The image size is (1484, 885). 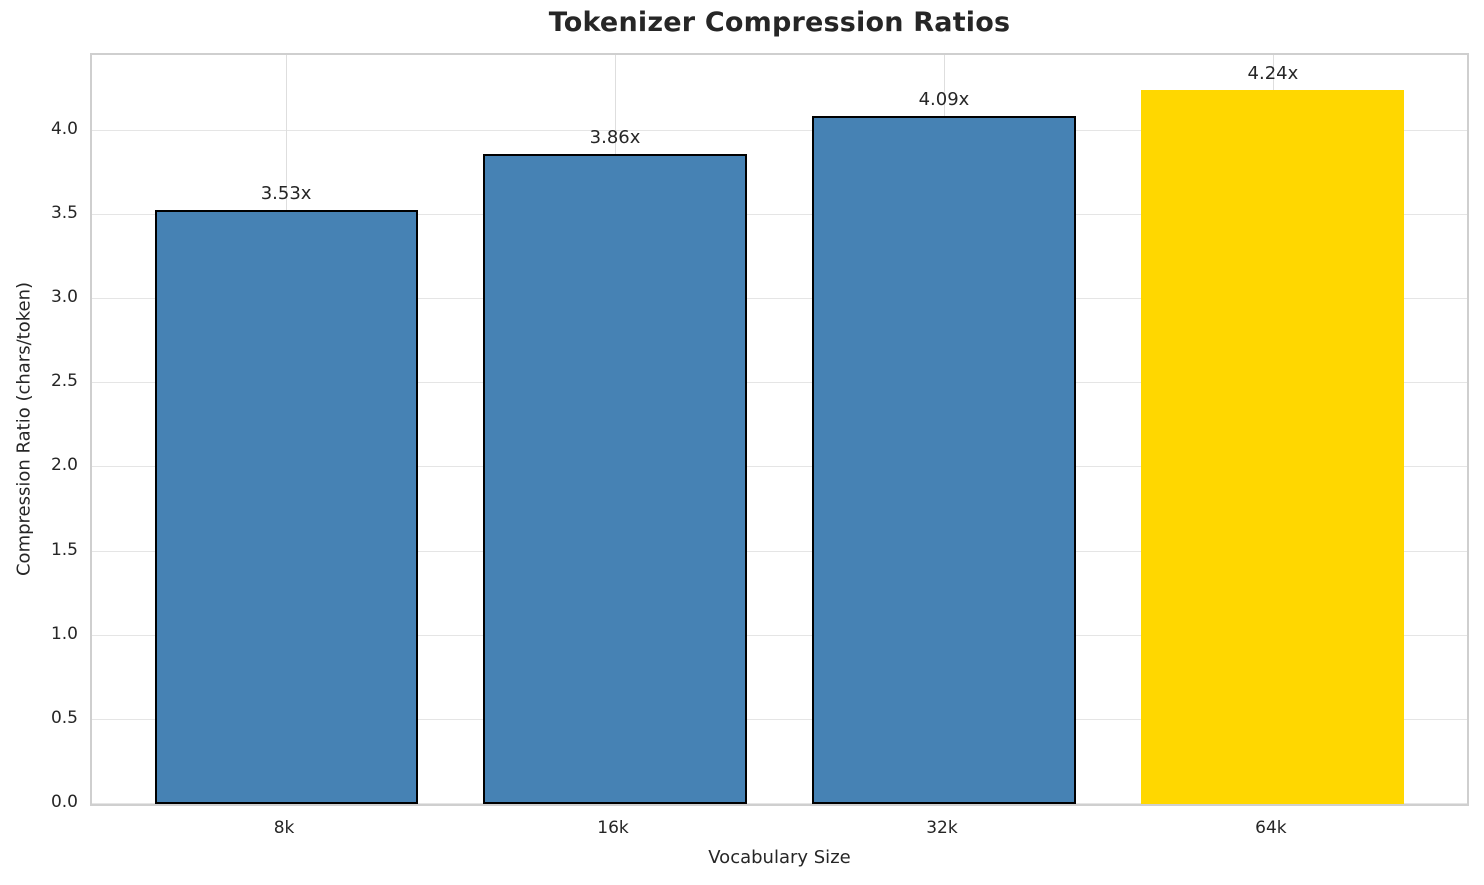 What do you see at coordinates (64, 549) in the screenshot?
I see `y-tick-label: 1.5` at bounding box center [64, 549].